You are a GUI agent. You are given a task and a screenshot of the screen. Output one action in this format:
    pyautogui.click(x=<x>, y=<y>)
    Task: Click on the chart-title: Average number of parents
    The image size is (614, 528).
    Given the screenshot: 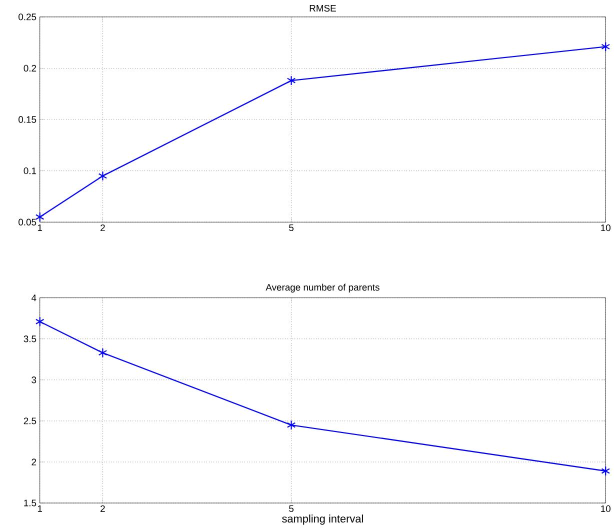 What is the action you would take?
    pyautogui.click(x=323, y=288)
    